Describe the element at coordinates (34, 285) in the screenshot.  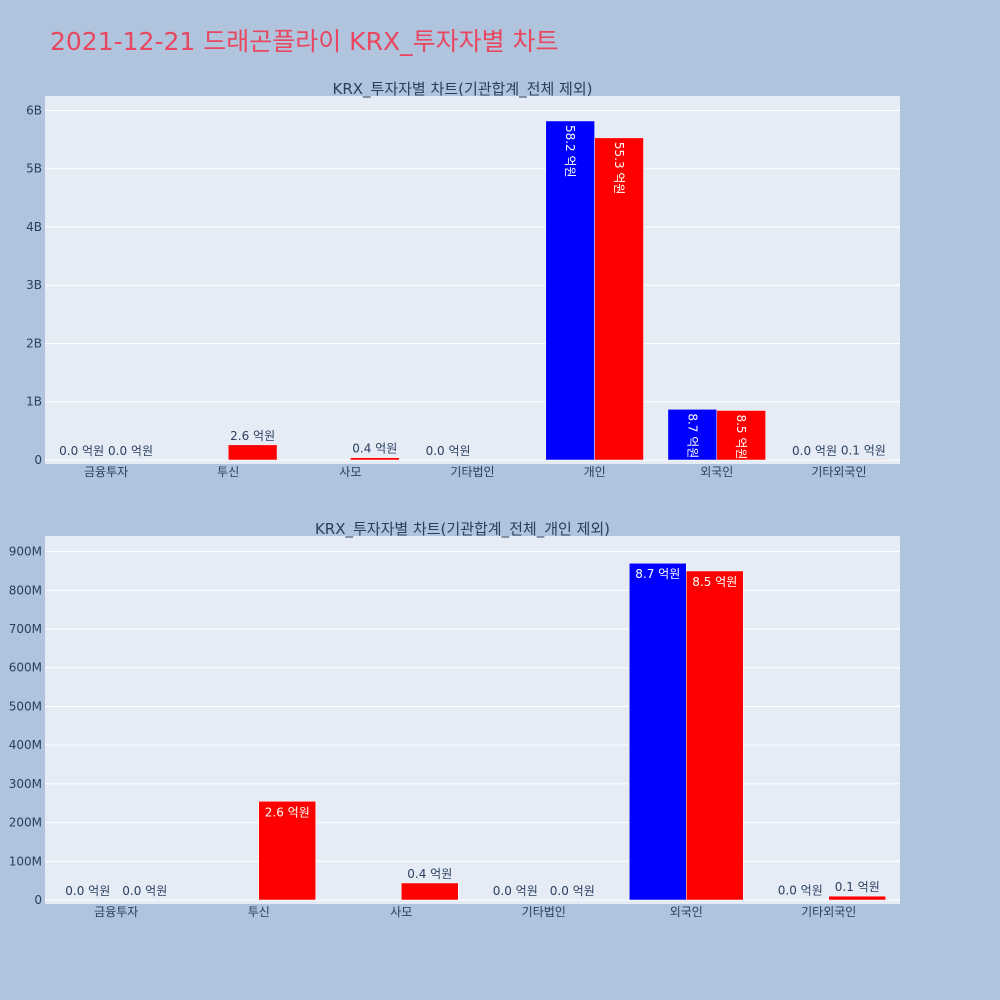
I see `y-tick-label: 3B` at that location.